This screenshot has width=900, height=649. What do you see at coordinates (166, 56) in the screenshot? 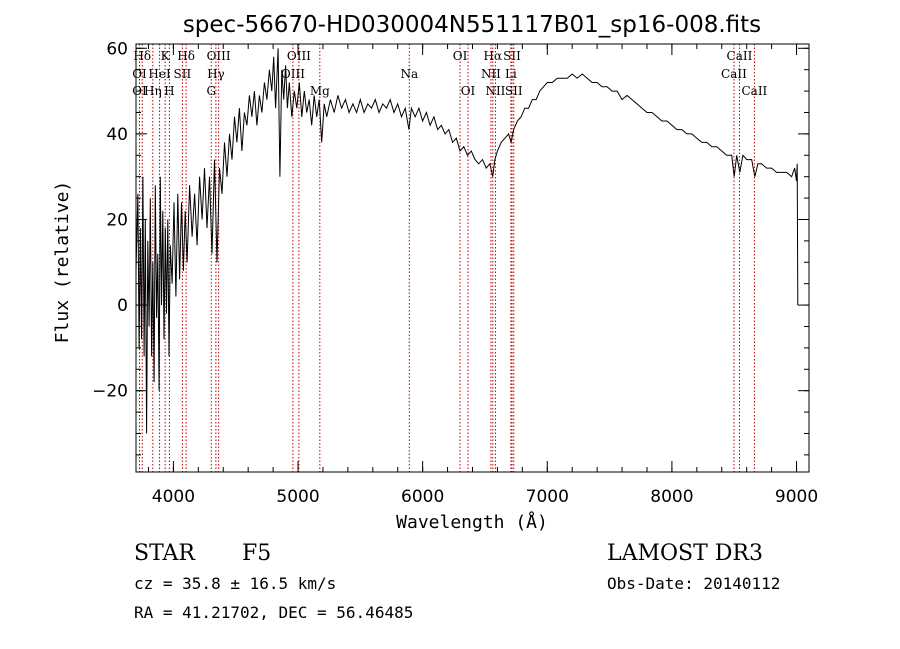
I see `line-label: K` at bounding box center [166, 56].